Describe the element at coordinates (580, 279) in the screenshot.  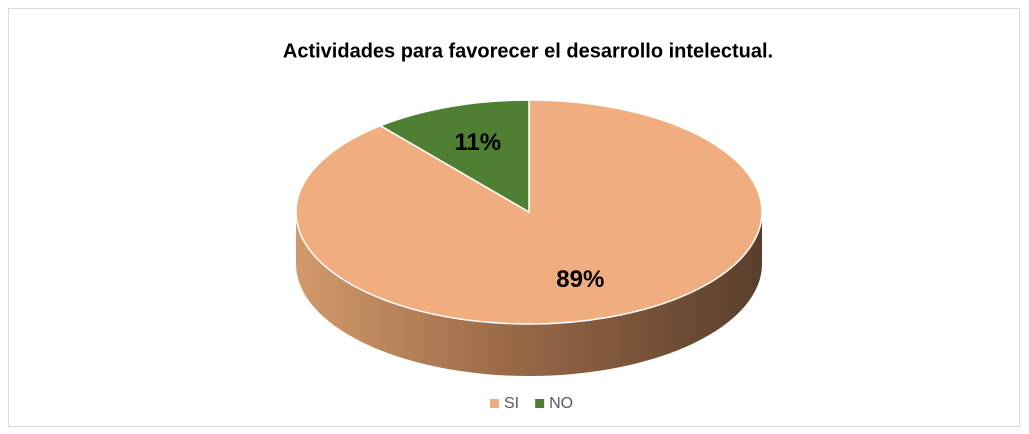
I see `data-label: 89%` at that location.